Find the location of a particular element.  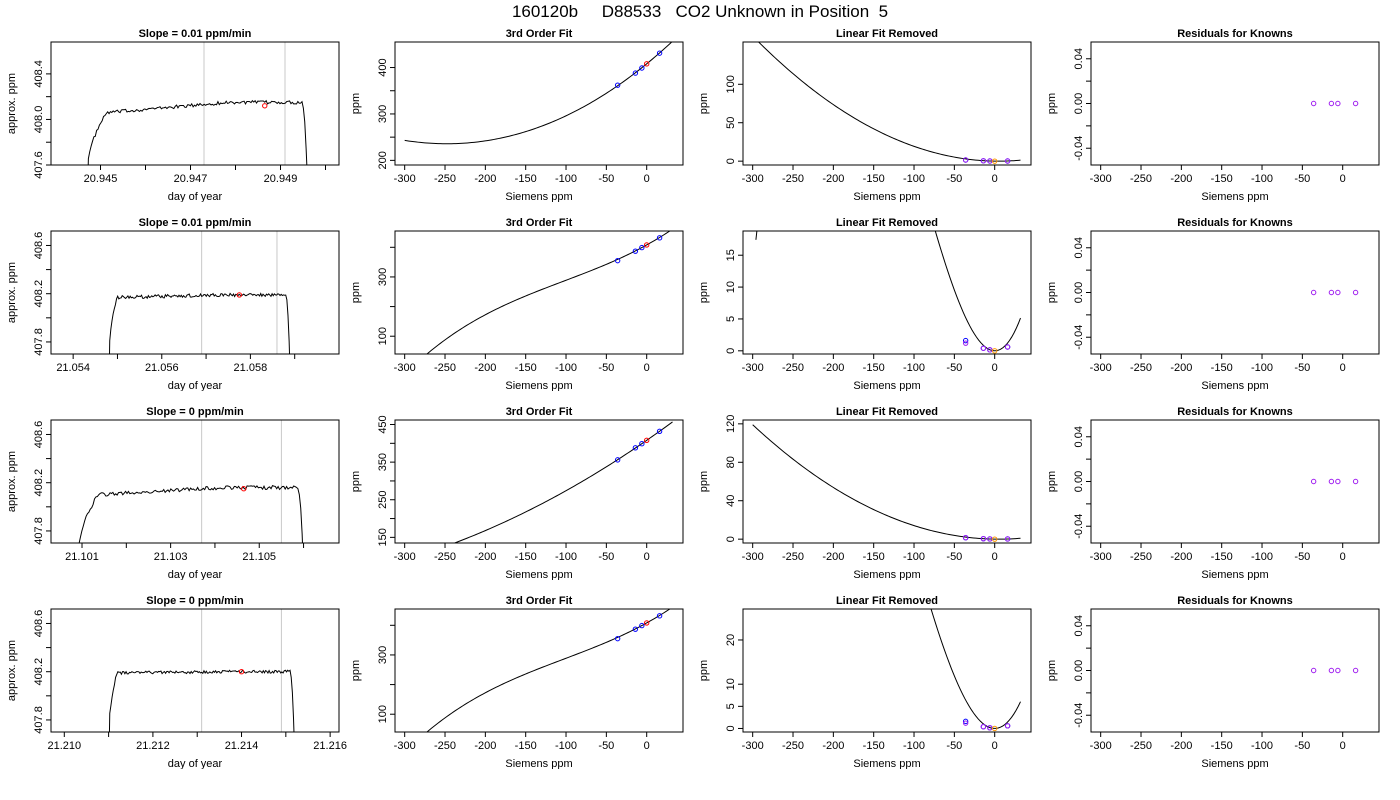

x-tick-label: 20.945 is located at coordinates (101, 179).